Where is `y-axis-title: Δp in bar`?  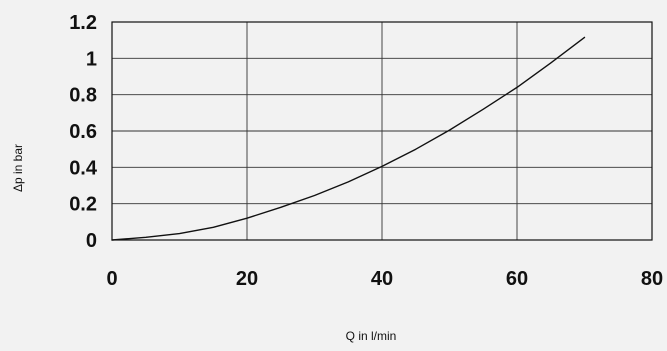
y-axis-title: Δp in bar is located at coordinates (18, 168).